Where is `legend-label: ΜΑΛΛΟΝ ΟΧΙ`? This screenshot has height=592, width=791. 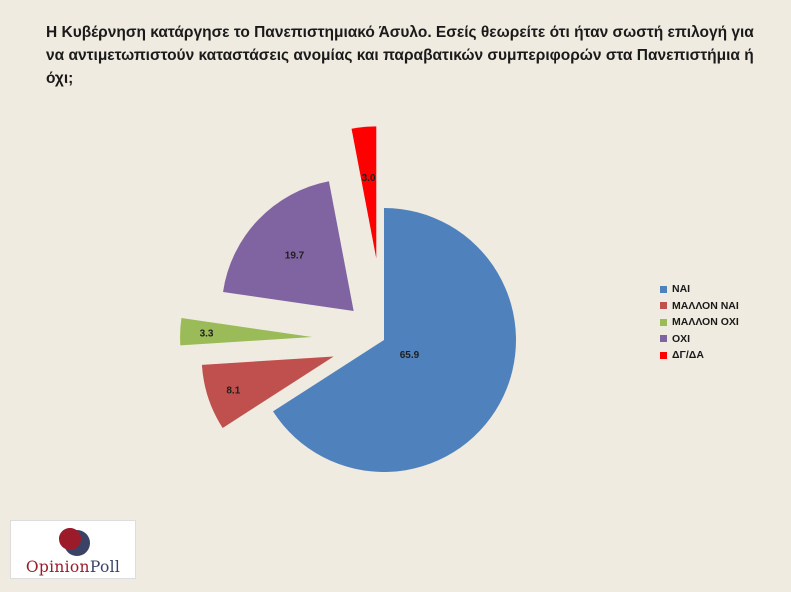 legend-label: ΜΑΛΛΟΝ ΟΧΙ is located at coordinates (705, 322).